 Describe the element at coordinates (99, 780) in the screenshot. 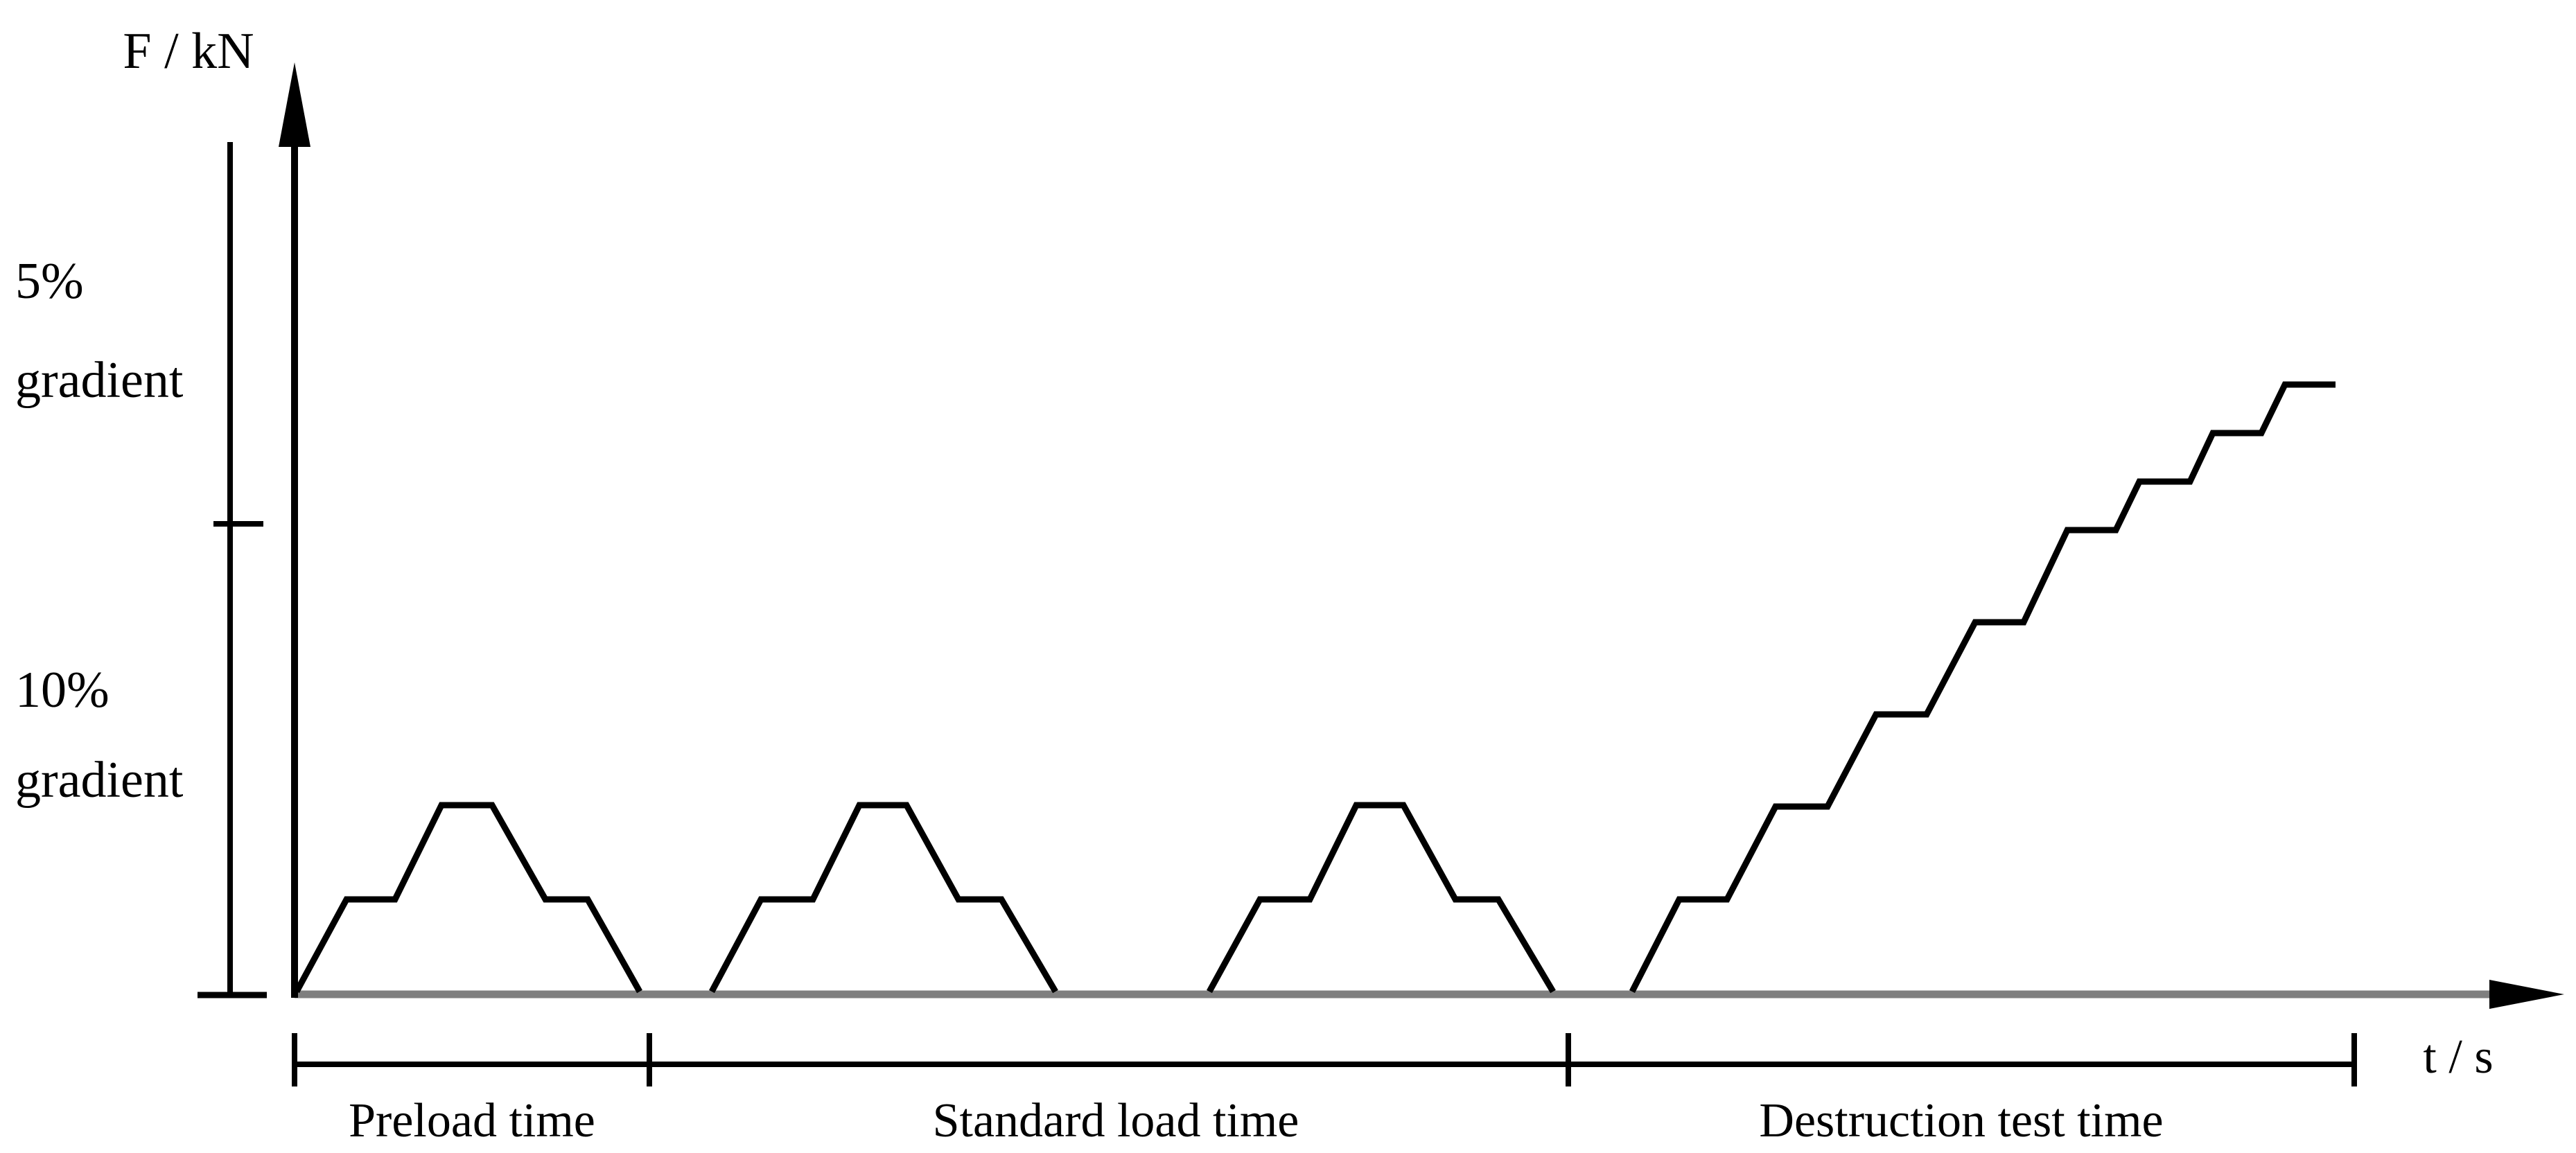

I see `gradient-10-label-line2: gradient` at that location.